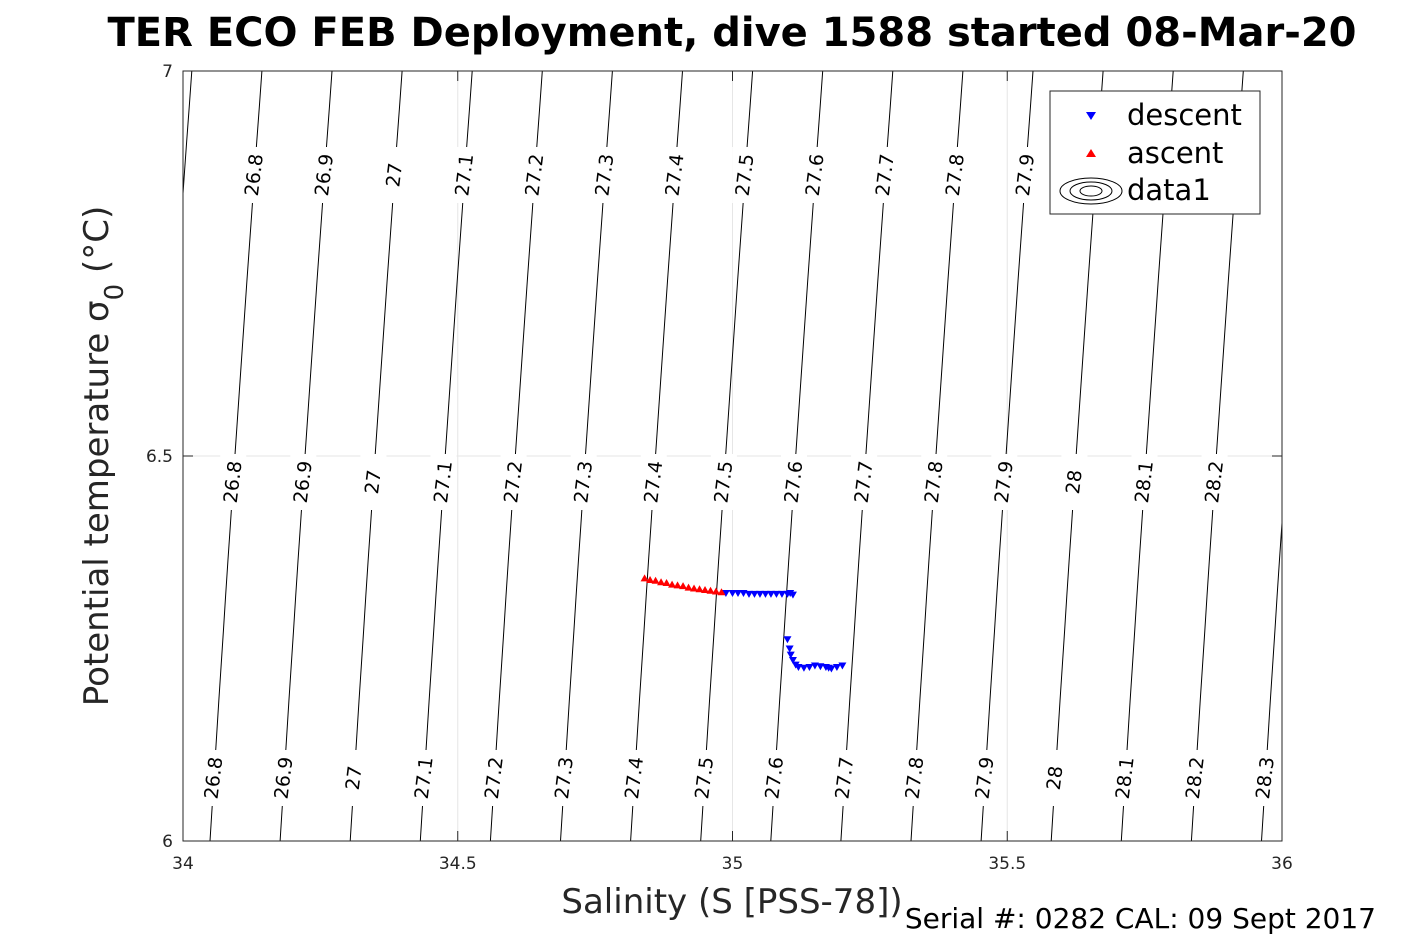 The height and width of the screenshot is (945, 1417). Describe the element at coordinates (934, 482) in the screenshot. I see `contour-label-middle: 27.8` at that location.